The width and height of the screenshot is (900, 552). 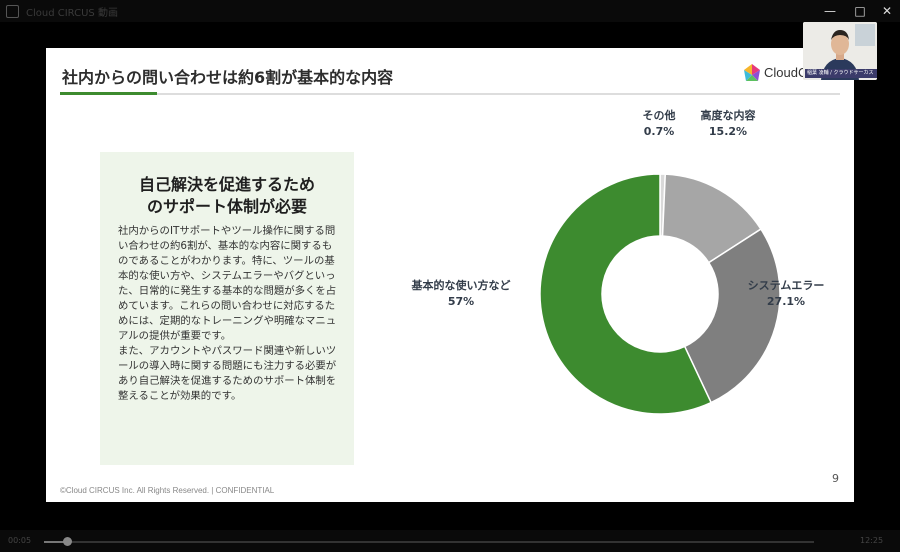 What do you see at coordinates (887, 11) in the screenshot?
I see `close-button: ✕` at bounding box center [887, 11].